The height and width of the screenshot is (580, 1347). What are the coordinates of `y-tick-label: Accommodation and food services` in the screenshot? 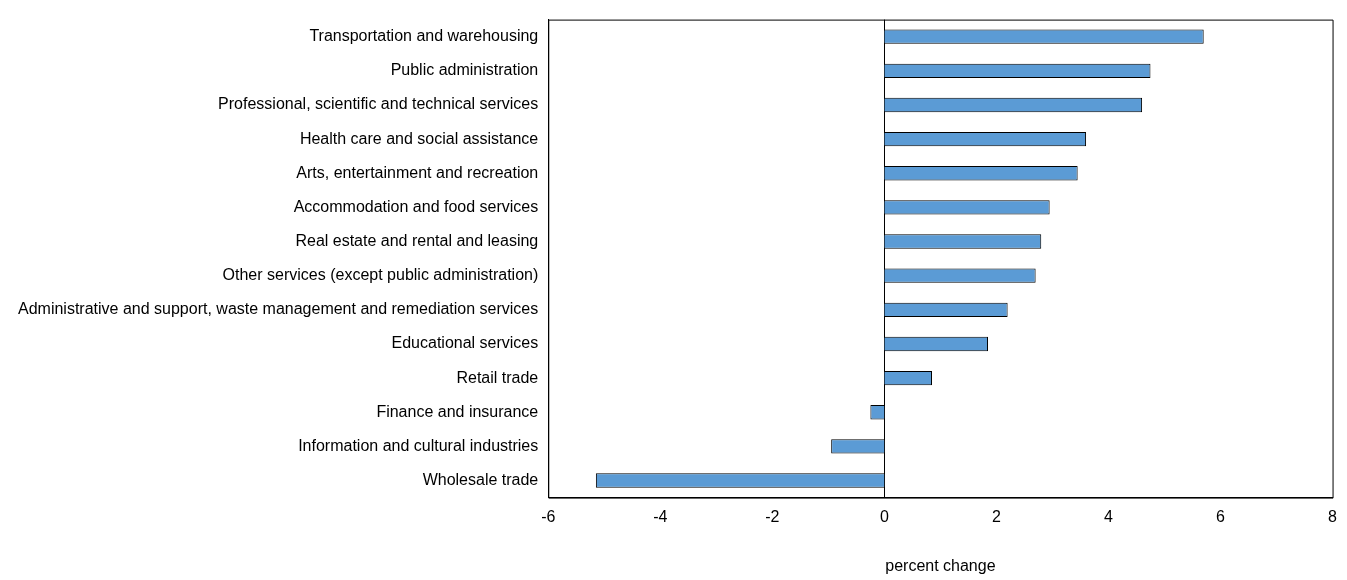 It's located at (416, 206).